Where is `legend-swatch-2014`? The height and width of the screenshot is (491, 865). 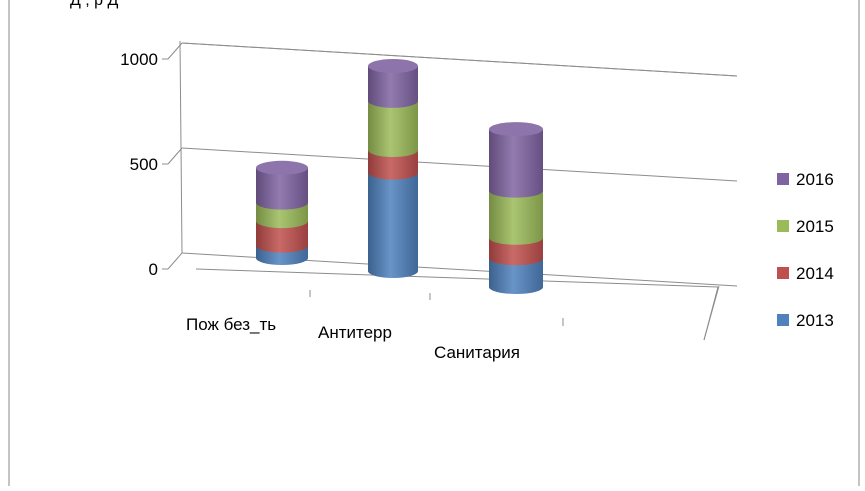
legend-swatch-2014 is located at coordinates (783, 273).